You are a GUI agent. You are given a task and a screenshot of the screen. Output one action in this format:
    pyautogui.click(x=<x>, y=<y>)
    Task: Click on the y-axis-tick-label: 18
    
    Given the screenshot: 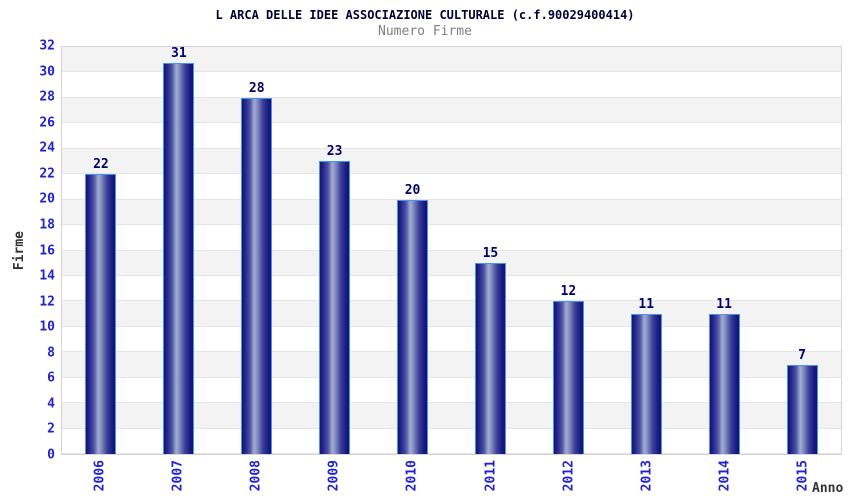 What is the action you would take?
    pyautogui.click(x=47, y=225)
    